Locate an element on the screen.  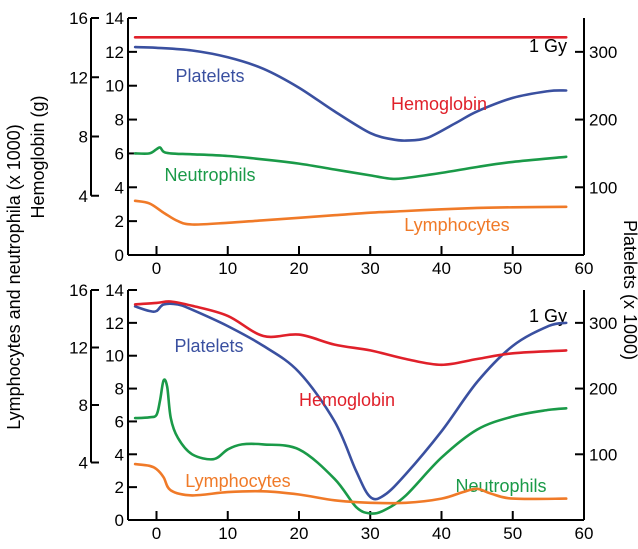
left-outer-axis-title: Lymphocytes and neutrophila (x 1000) is located at coordinates (14, 277).